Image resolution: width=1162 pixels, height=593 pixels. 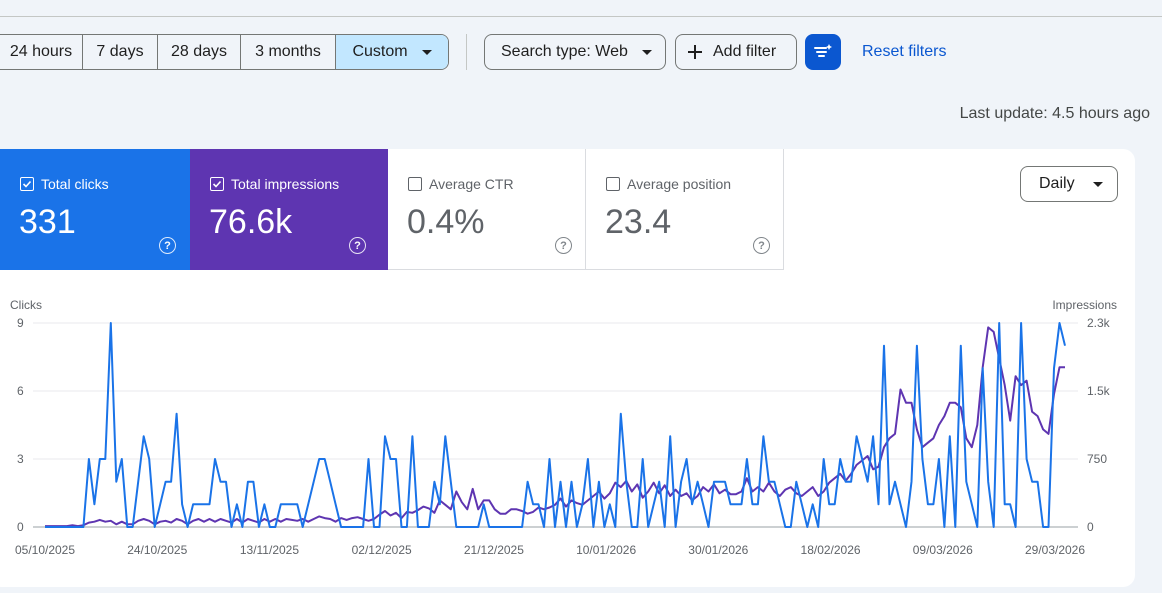 I want to click on x-tick-label: 24/10/2025, so click(x=157, y=550).